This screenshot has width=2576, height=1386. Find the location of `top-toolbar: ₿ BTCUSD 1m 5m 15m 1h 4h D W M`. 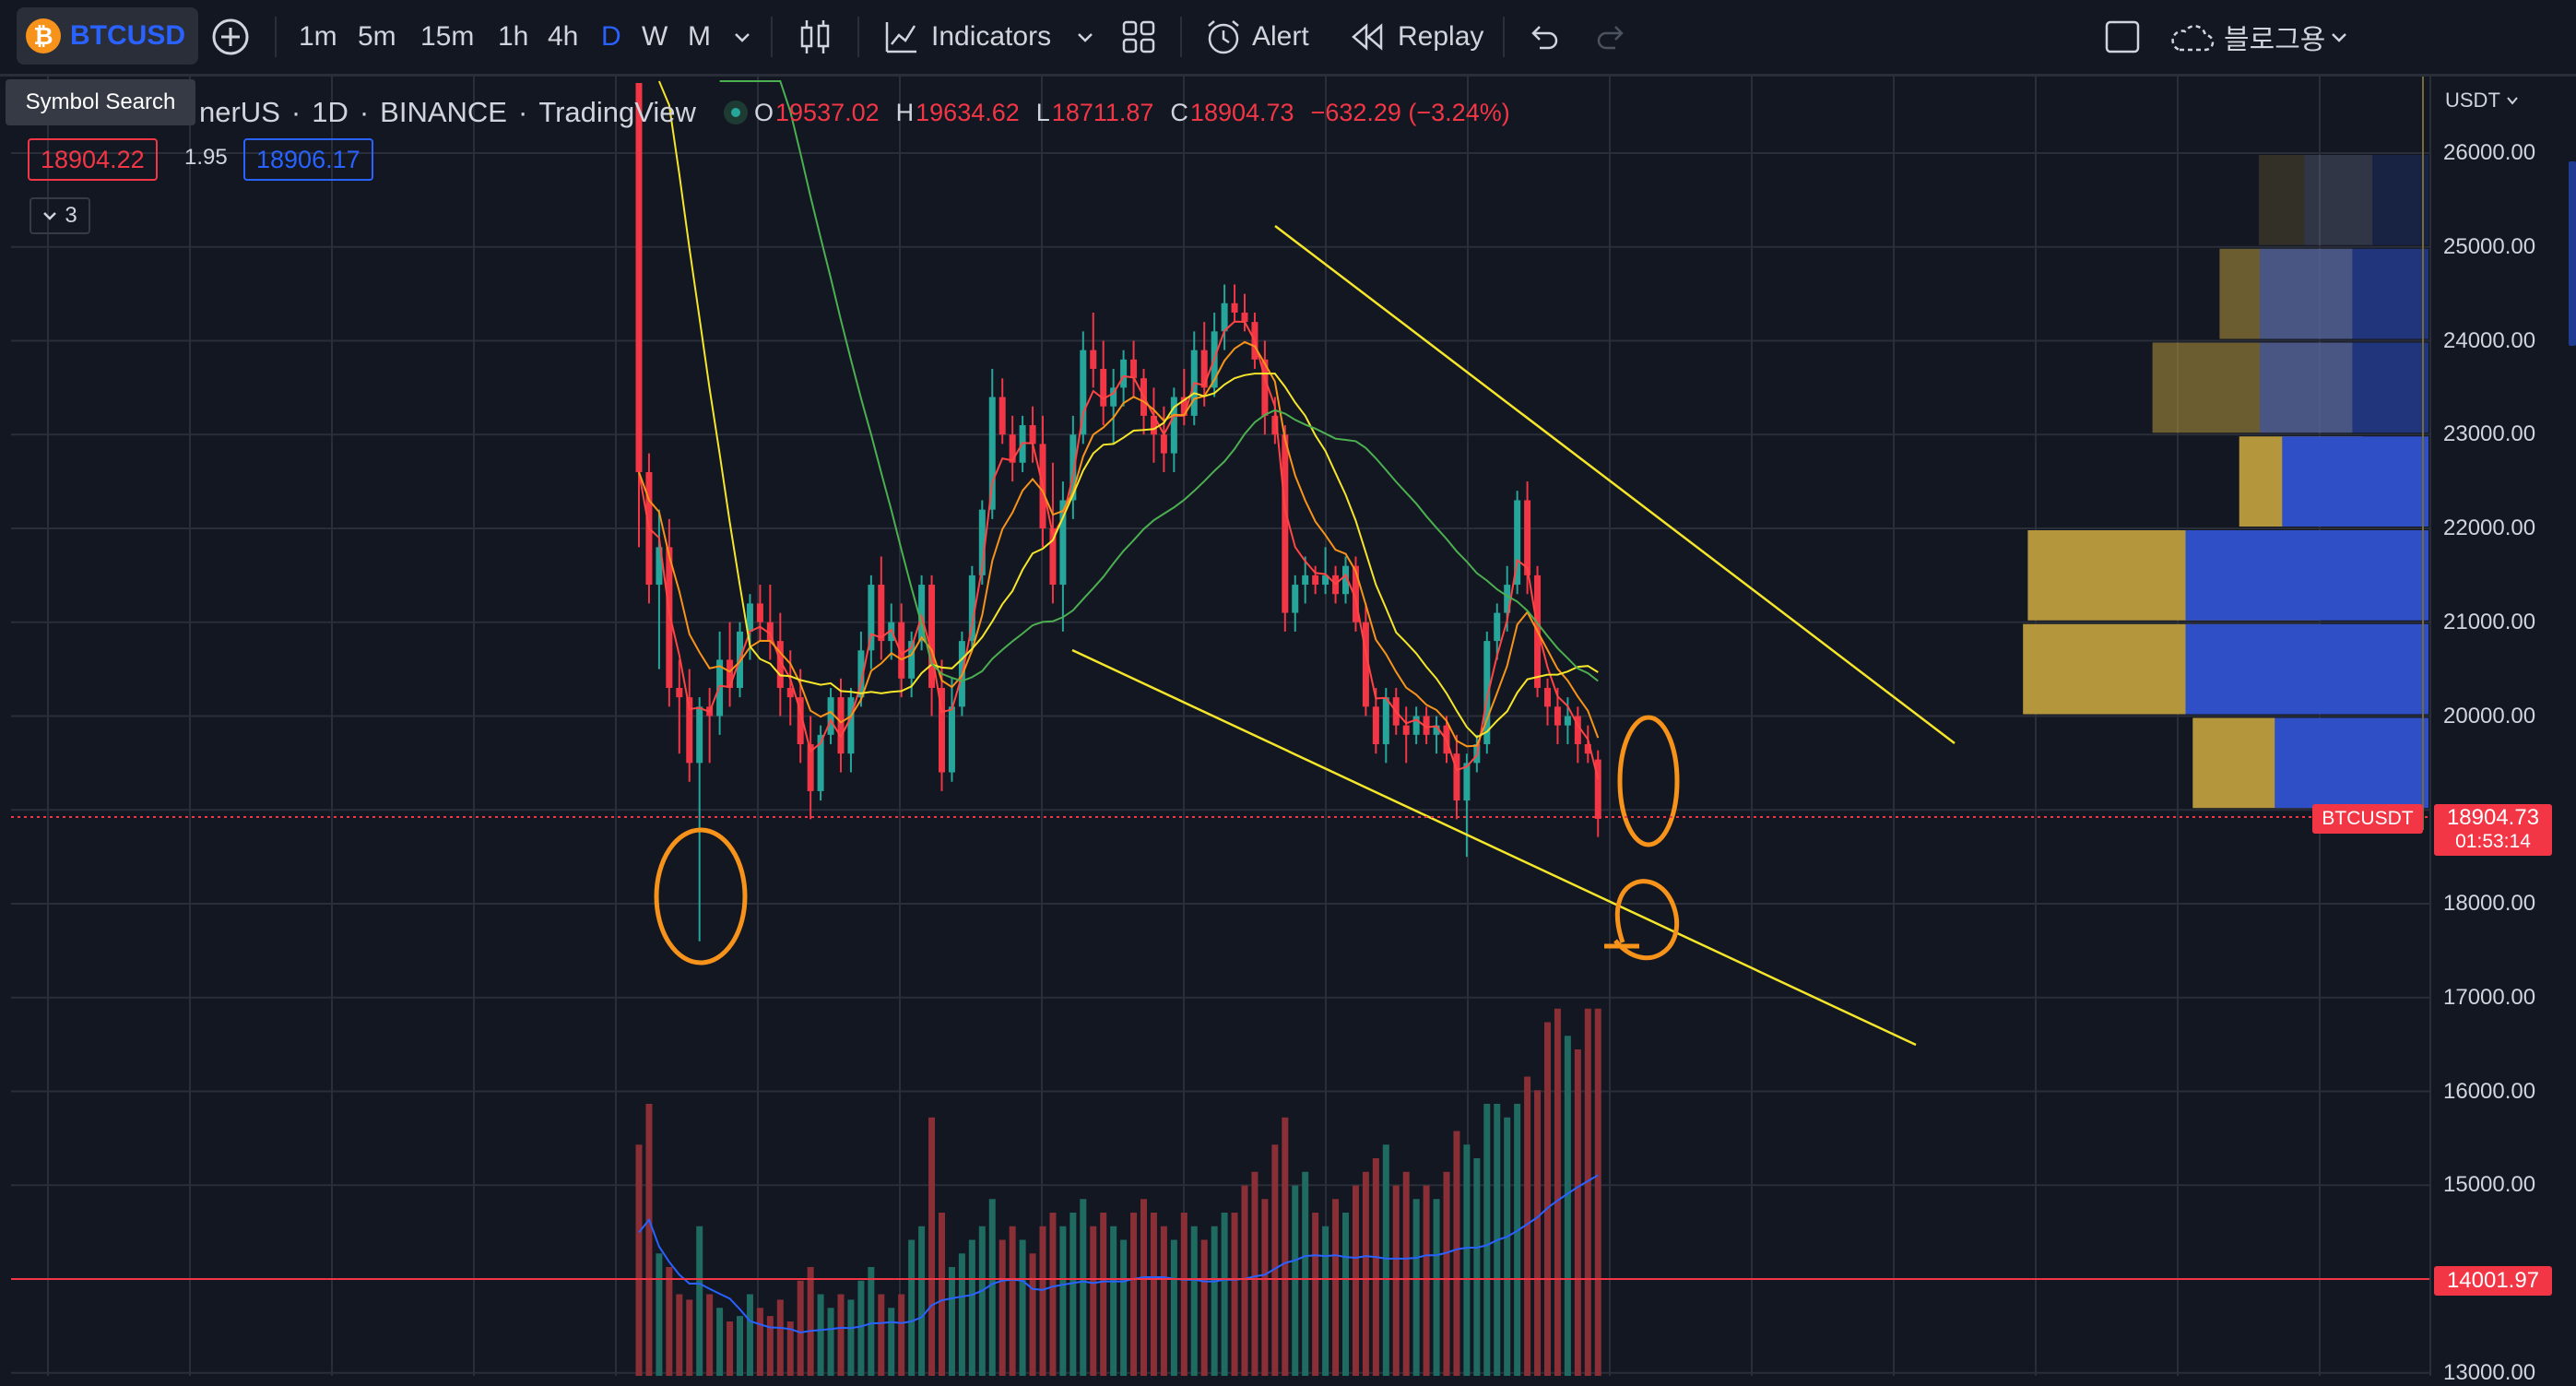

top-toolbar: ₿ BTCUSD 1m 5m 15m 1h 4h D W M is located at coordinates (1288, 38).